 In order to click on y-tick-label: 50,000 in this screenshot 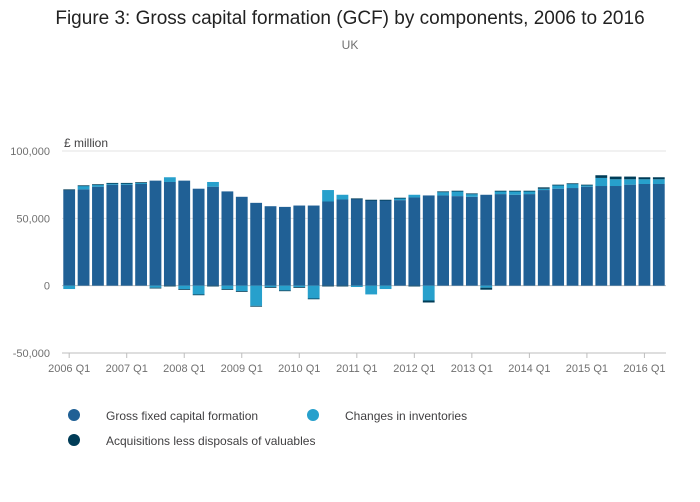, I will do `click(33, 219)`.